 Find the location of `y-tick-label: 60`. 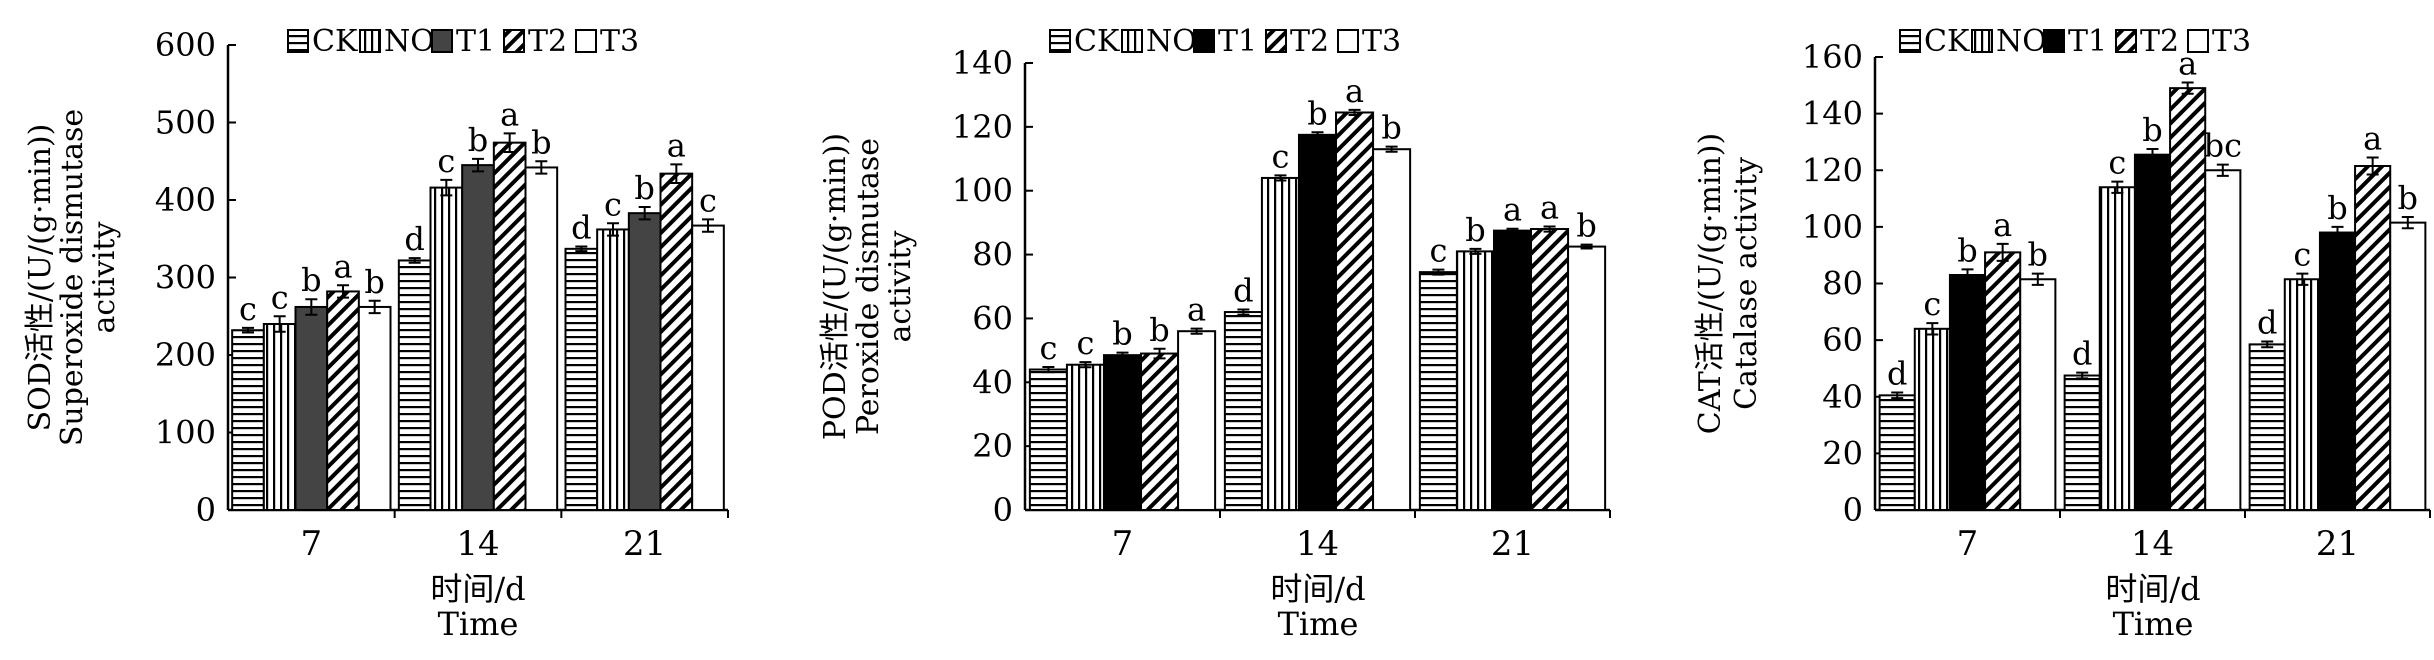

y-tick-label: 60 is located at coordinates (992, 318).